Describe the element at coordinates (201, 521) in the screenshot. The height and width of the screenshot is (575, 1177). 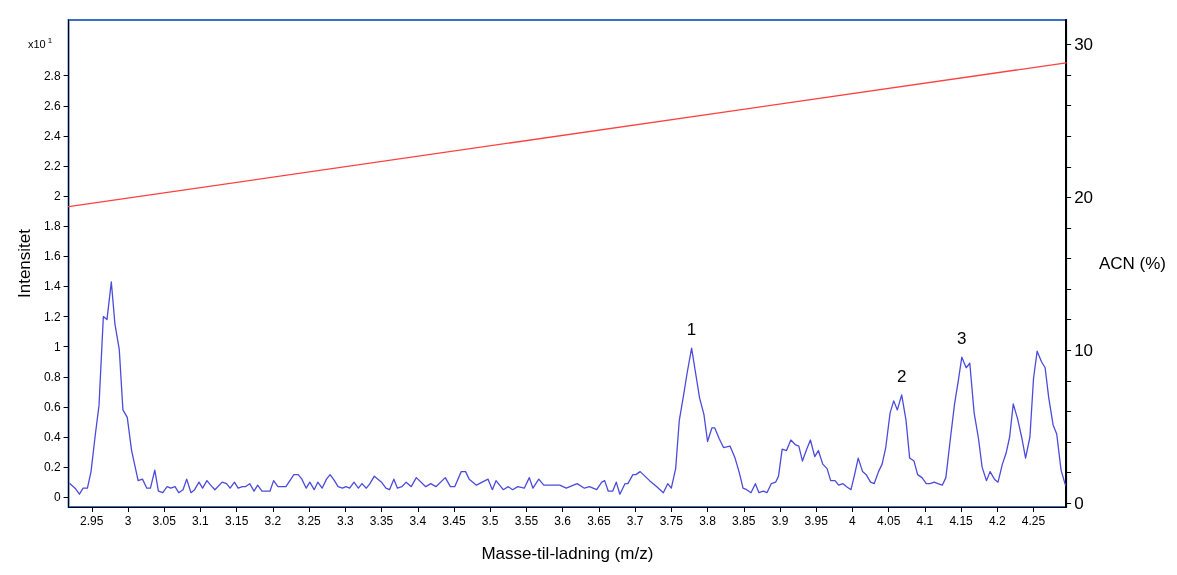
I see `x-tick-label: 3.1` at that location.